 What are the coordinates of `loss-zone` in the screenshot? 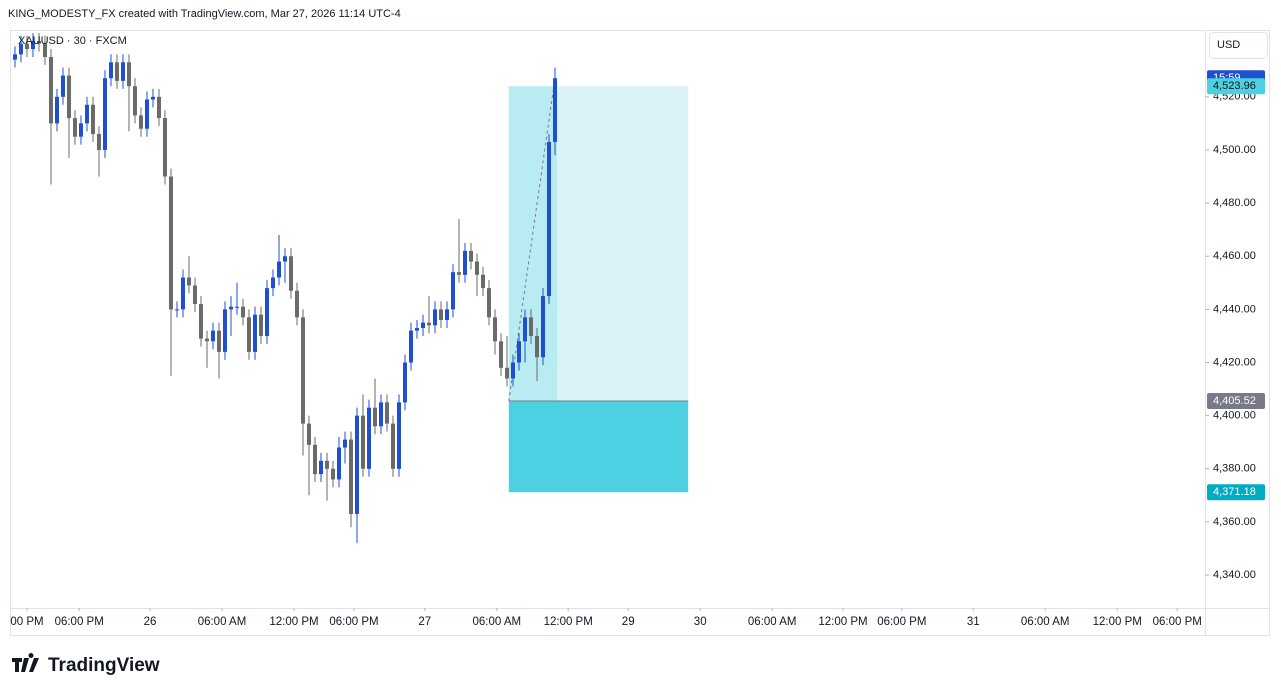 It's located at (598, 446).